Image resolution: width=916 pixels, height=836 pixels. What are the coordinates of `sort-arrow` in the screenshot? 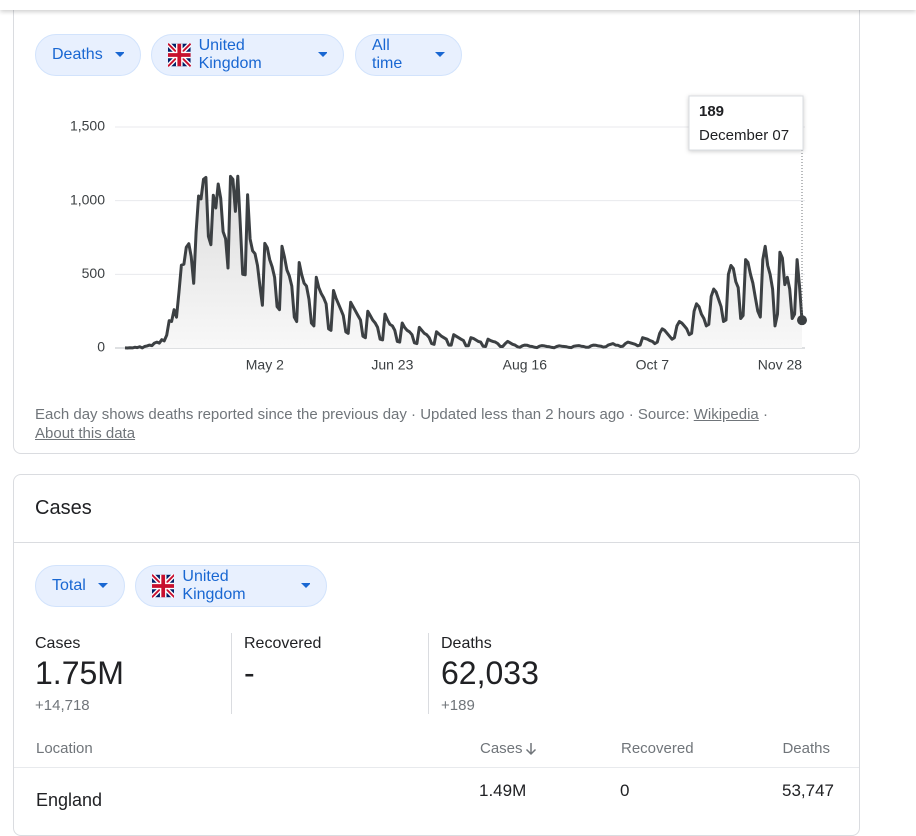 It's located at (530, 748).